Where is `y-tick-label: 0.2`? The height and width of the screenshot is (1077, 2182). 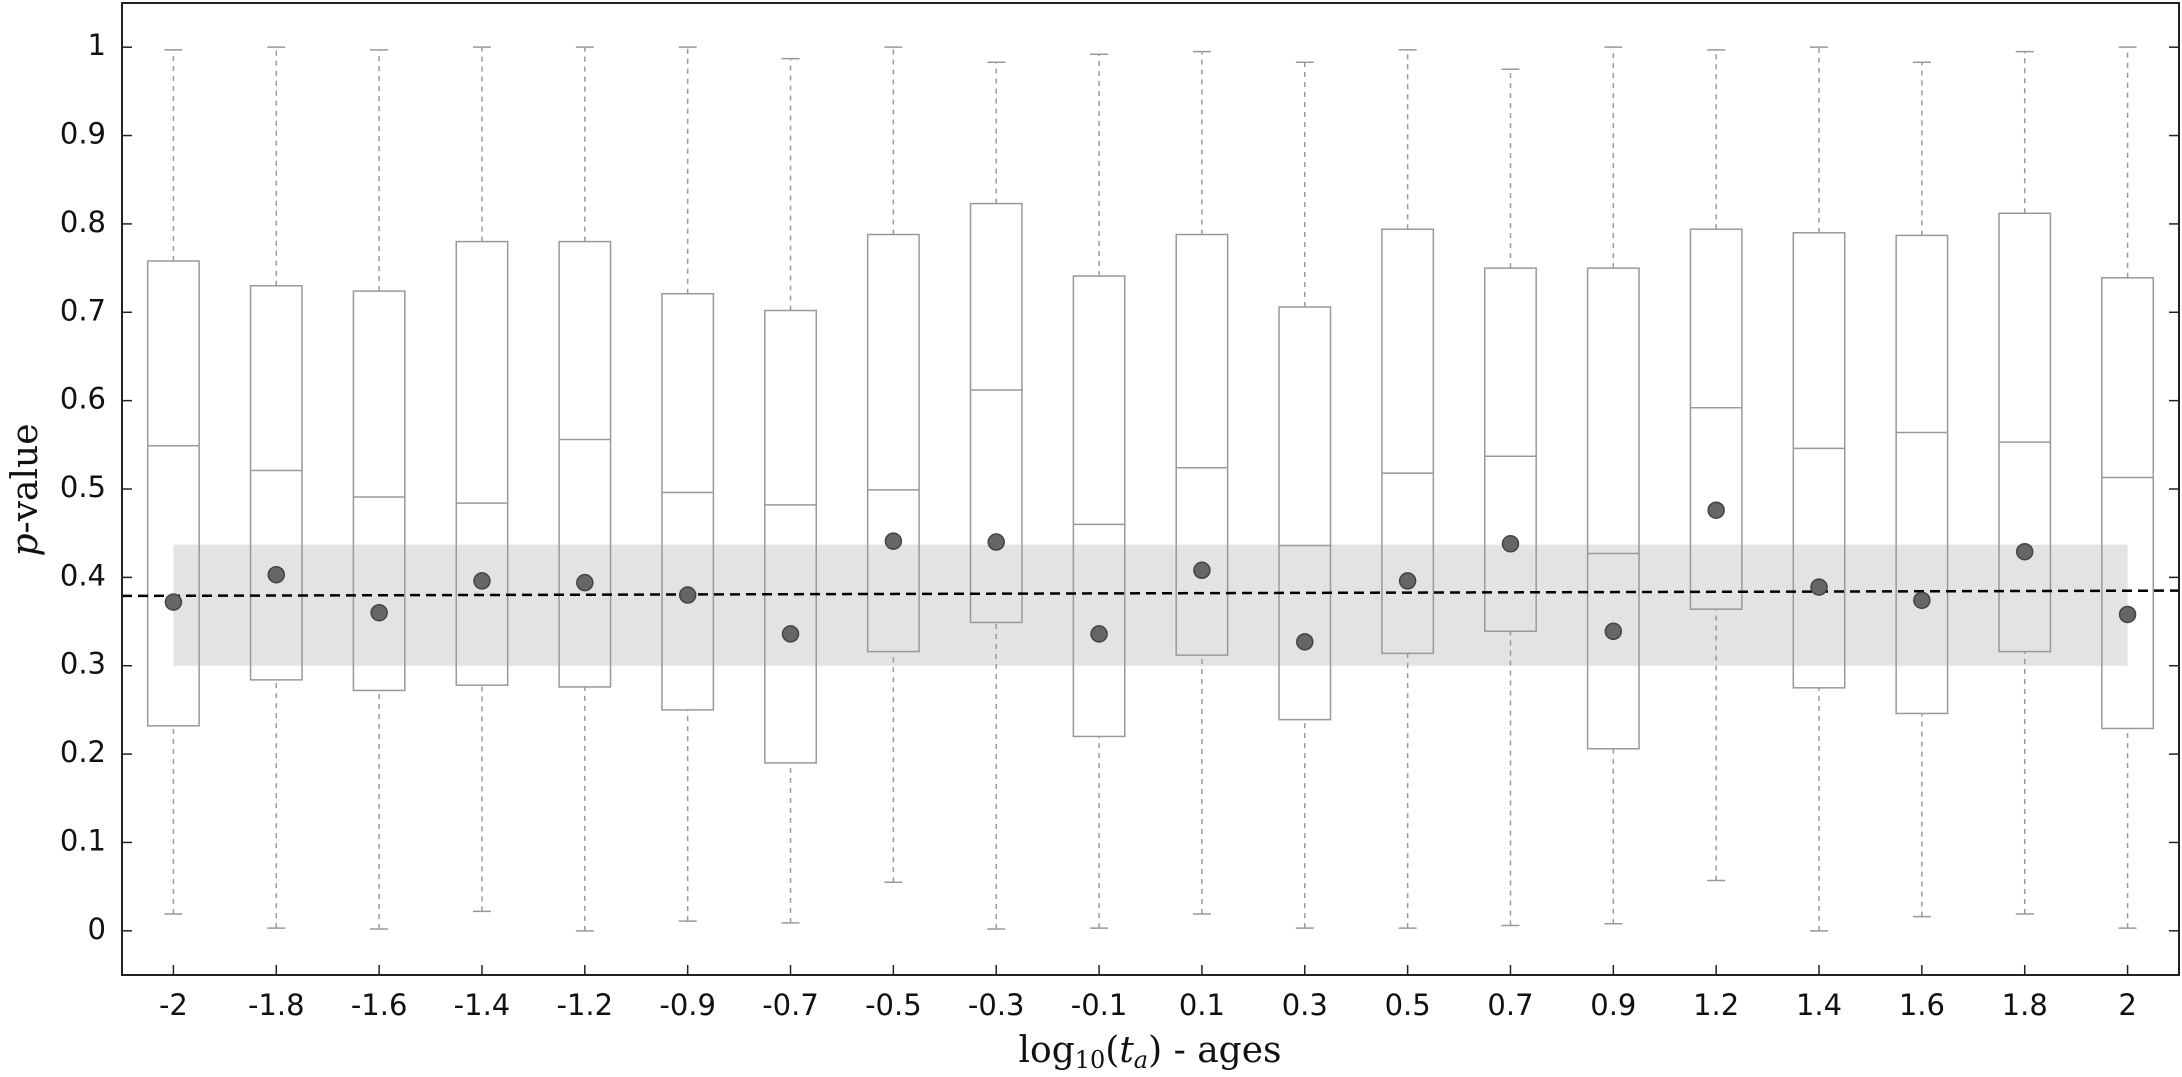 y-tick-label: 0.2 is located at coordinates (83, 752).